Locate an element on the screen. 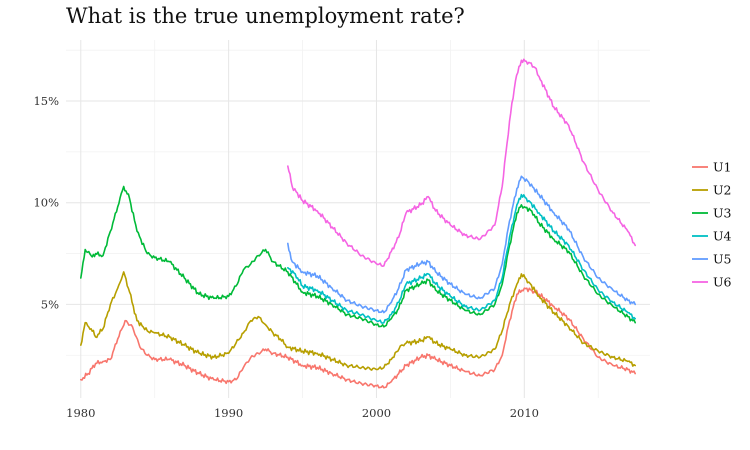  y-tick-label: 10% is located at coordinates (46, 203).